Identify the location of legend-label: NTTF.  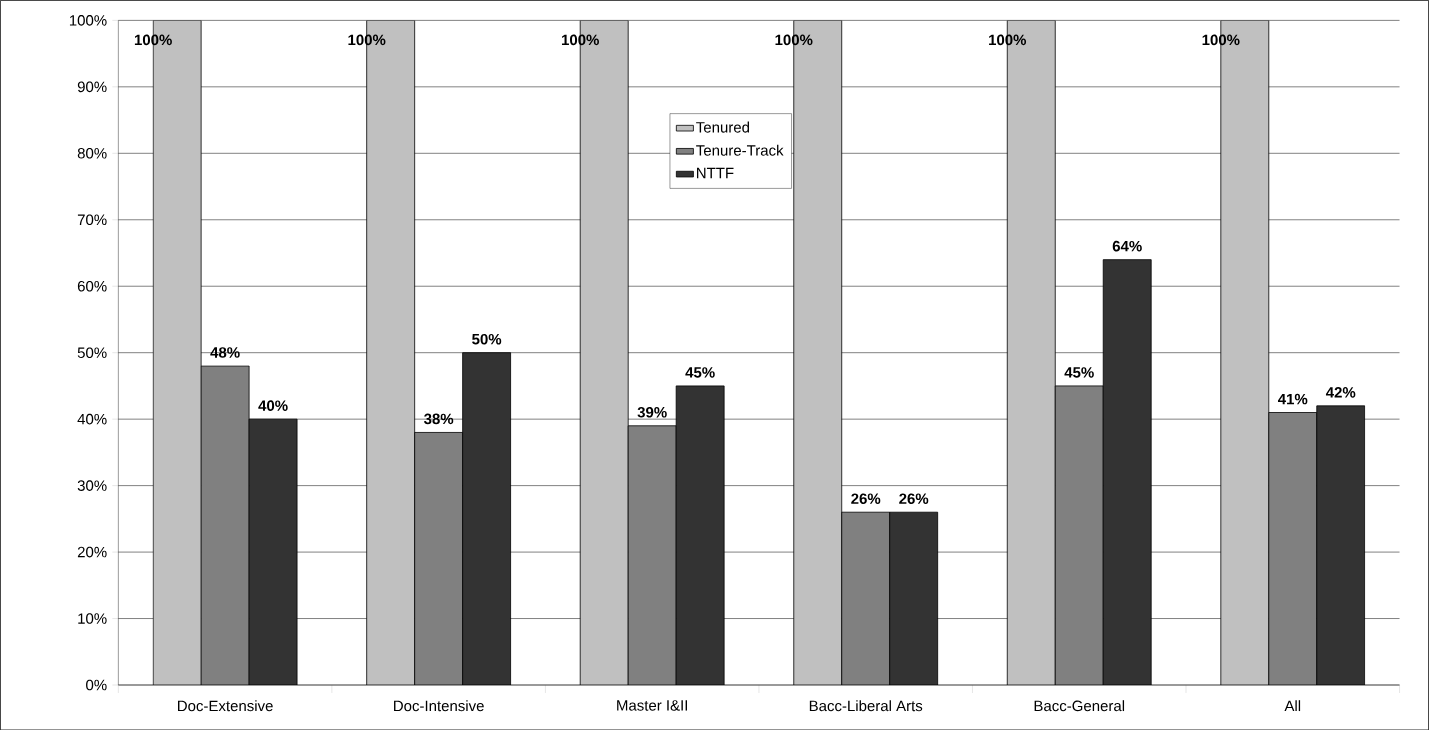
(715, 172).